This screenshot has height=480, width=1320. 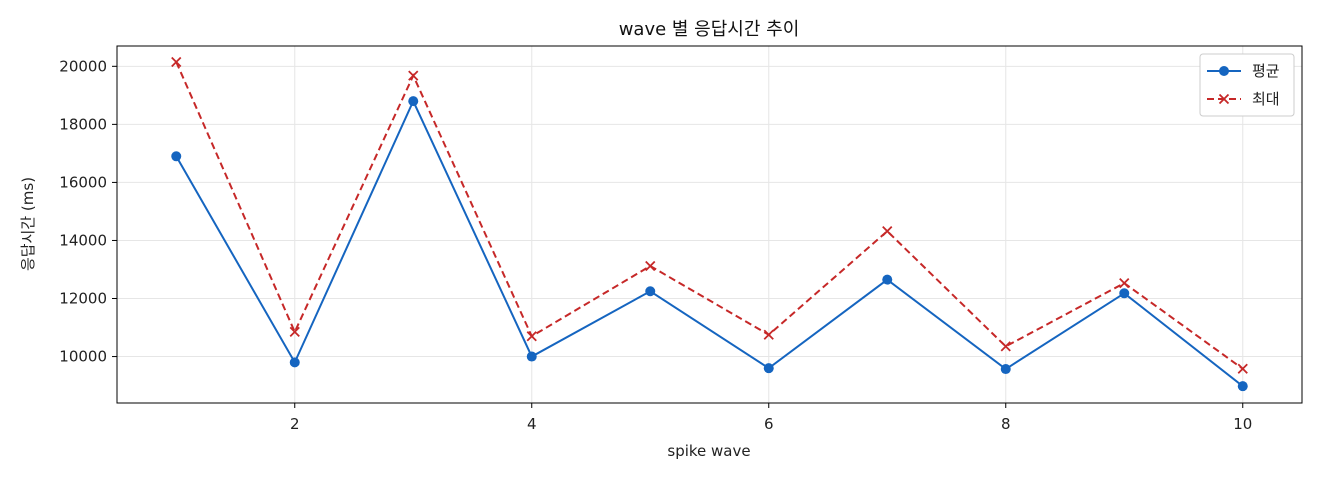 What do you see at coordinates (1247, 85) in the screenshot?
I see `legend-box` at bounding box center [1247, 85].